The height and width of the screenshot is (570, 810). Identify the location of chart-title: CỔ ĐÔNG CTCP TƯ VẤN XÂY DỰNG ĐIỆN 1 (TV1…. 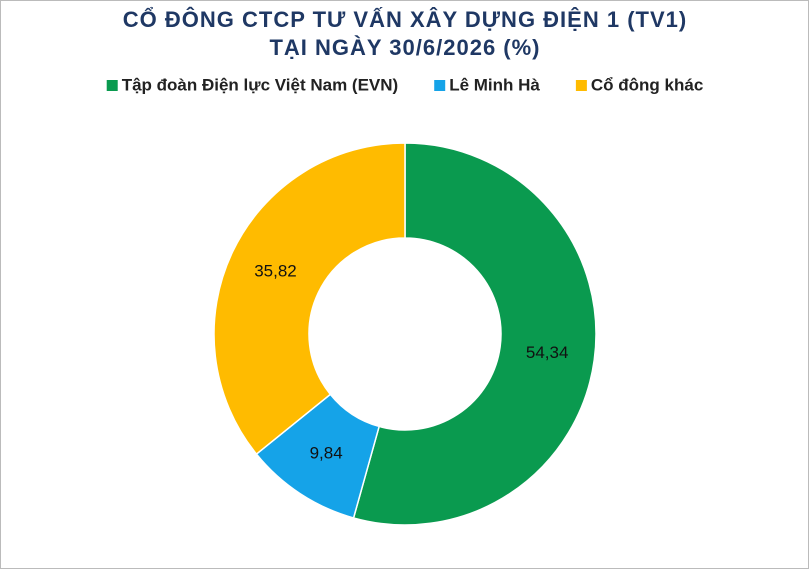
(405, 19).